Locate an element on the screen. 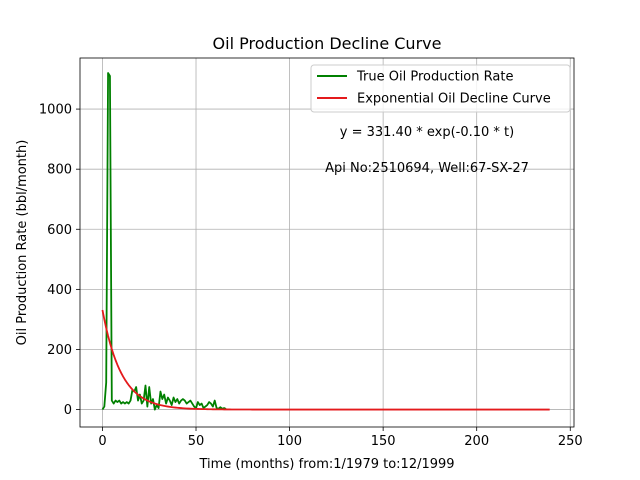  y-tick-label: 400 is located at coordinates (59, 290).